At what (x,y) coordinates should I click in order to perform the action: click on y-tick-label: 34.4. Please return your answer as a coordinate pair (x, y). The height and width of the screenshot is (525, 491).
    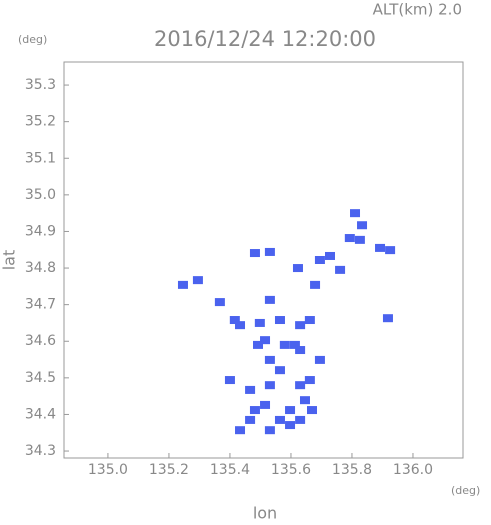
    Looking at the image, I should click on (40, 414).